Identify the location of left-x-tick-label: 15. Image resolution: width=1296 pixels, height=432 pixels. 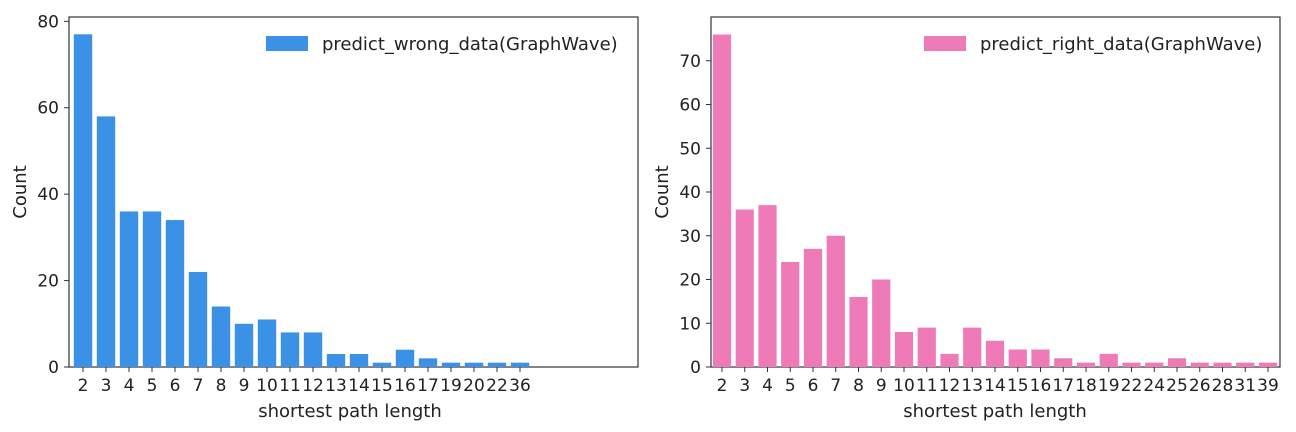
(382, 386).